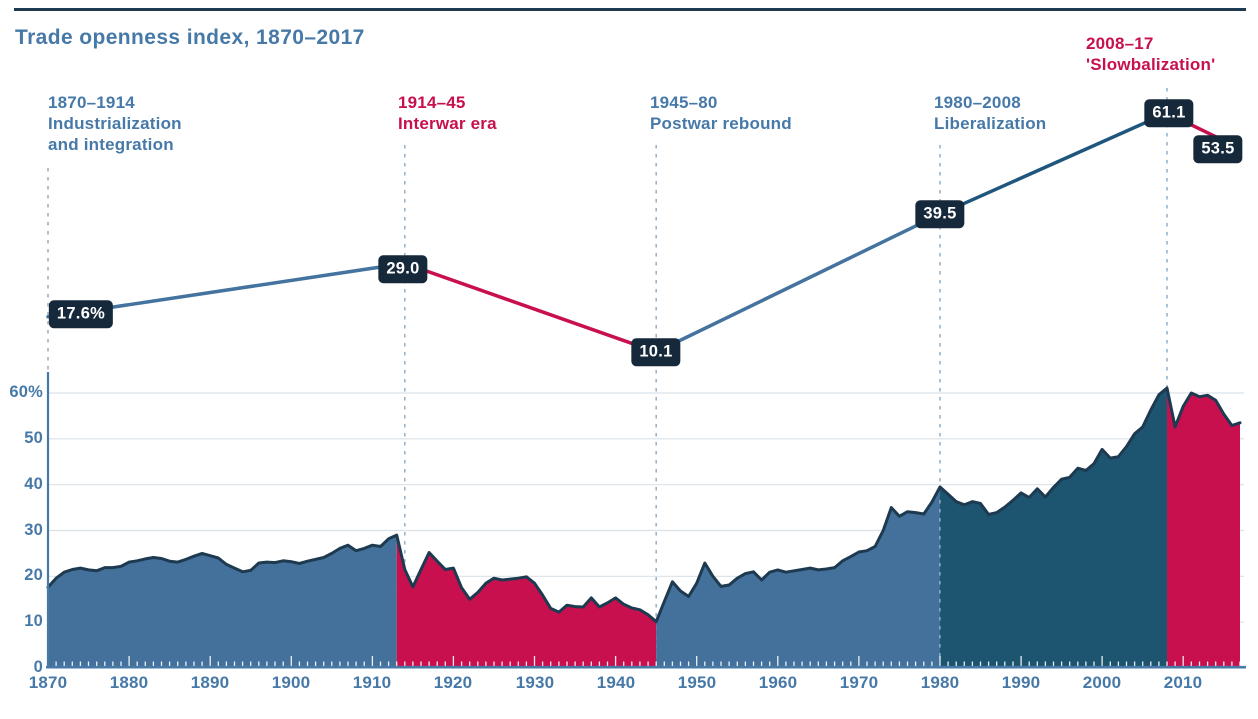 This screenshot has height=719, width=1258. Describe the element at coordinates (33, 438) in the screenshot. I see `y-axis-label-50: 50` at that location.